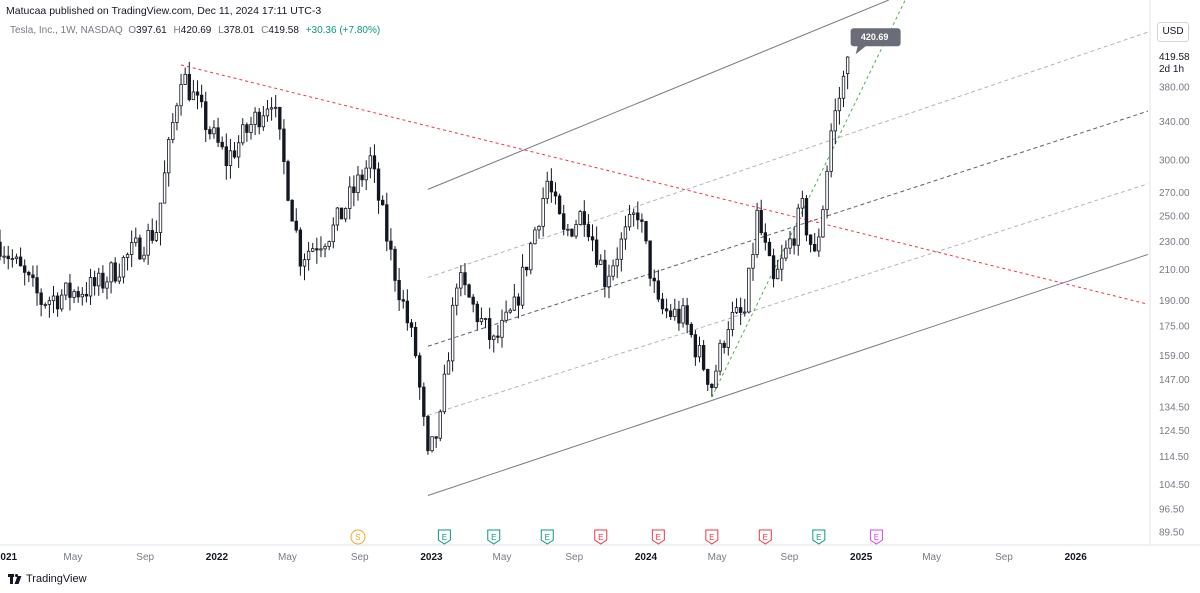 This screenshot has width=1200, height=593. I want to click on footer-brand: TradingView, so click(47, 579).